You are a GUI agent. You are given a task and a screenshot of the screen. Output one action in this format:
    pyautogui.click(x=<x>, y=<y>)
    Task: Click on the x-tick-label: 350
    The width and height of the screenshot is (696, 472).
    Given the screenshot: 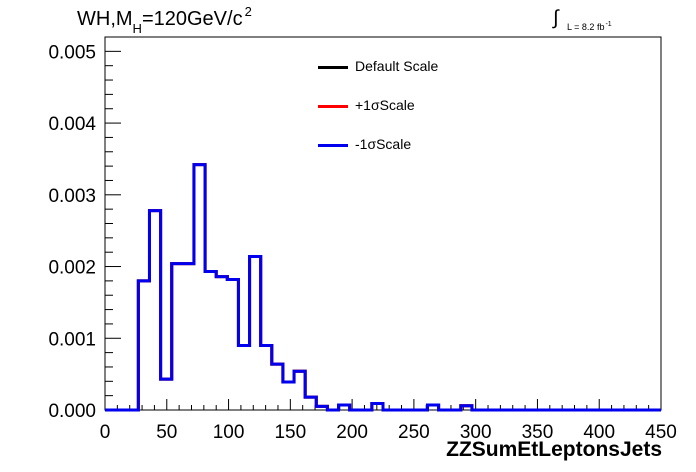 What is the action you would take?
    pyautogui.click(x=538, y=432)
    